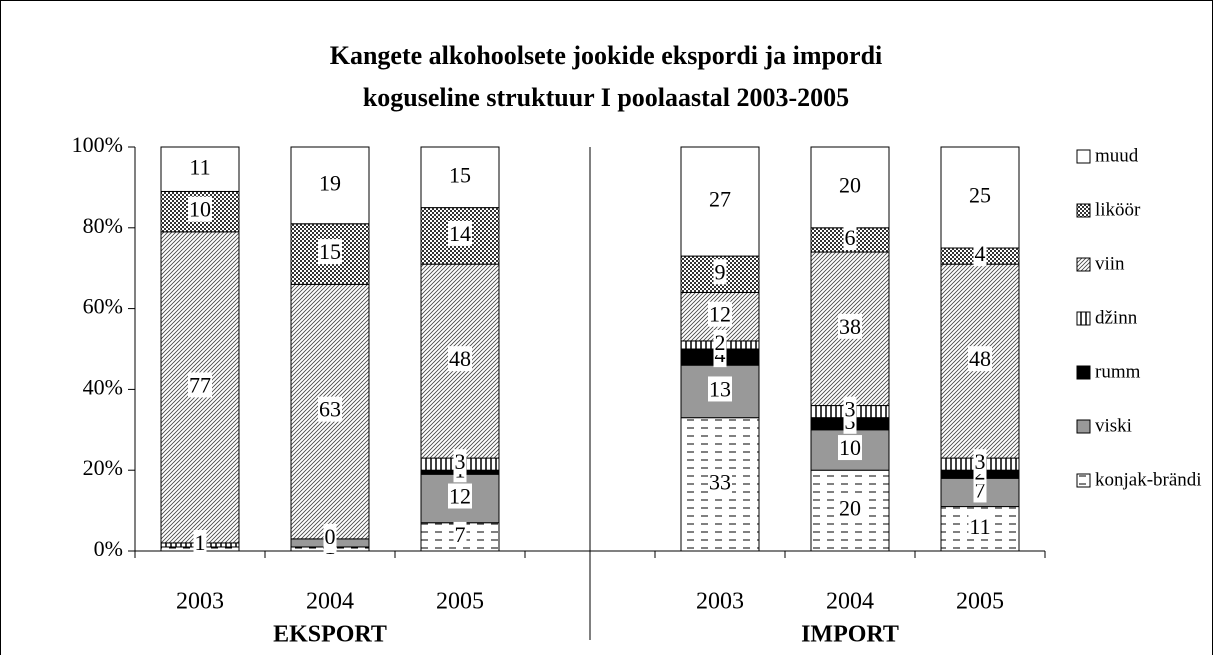 The image size is (1213, 655). I want to click on legend-label: viin, so click(1110, 263).